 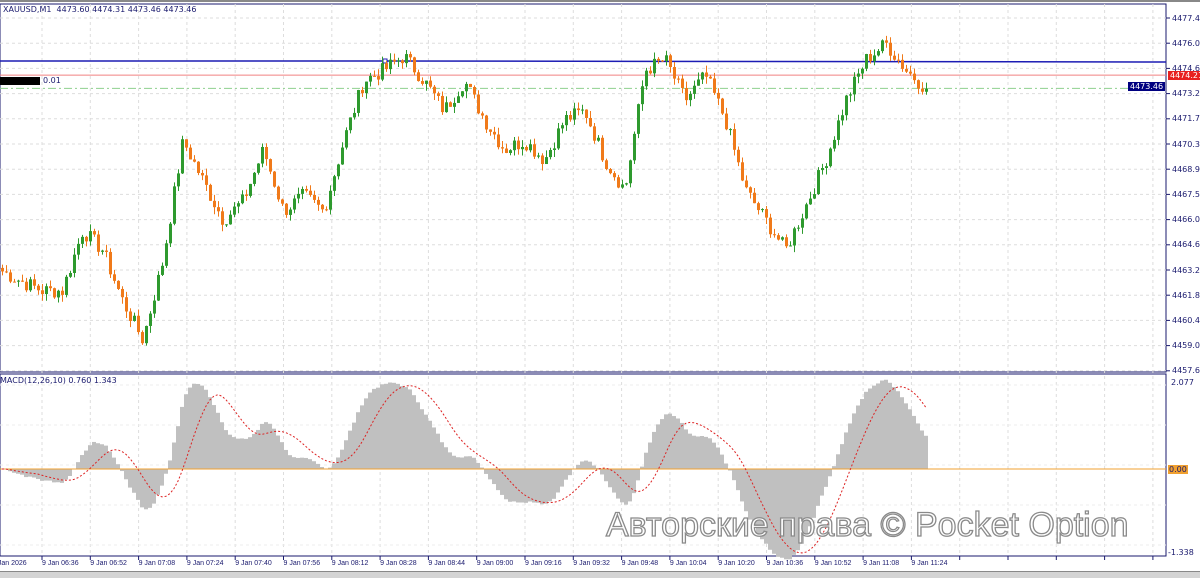 What do you see at coordinates (13, 563) in the screenshot?
I see `time-axis-label: 9 Jan 2026` at bounding box center [13, 563].